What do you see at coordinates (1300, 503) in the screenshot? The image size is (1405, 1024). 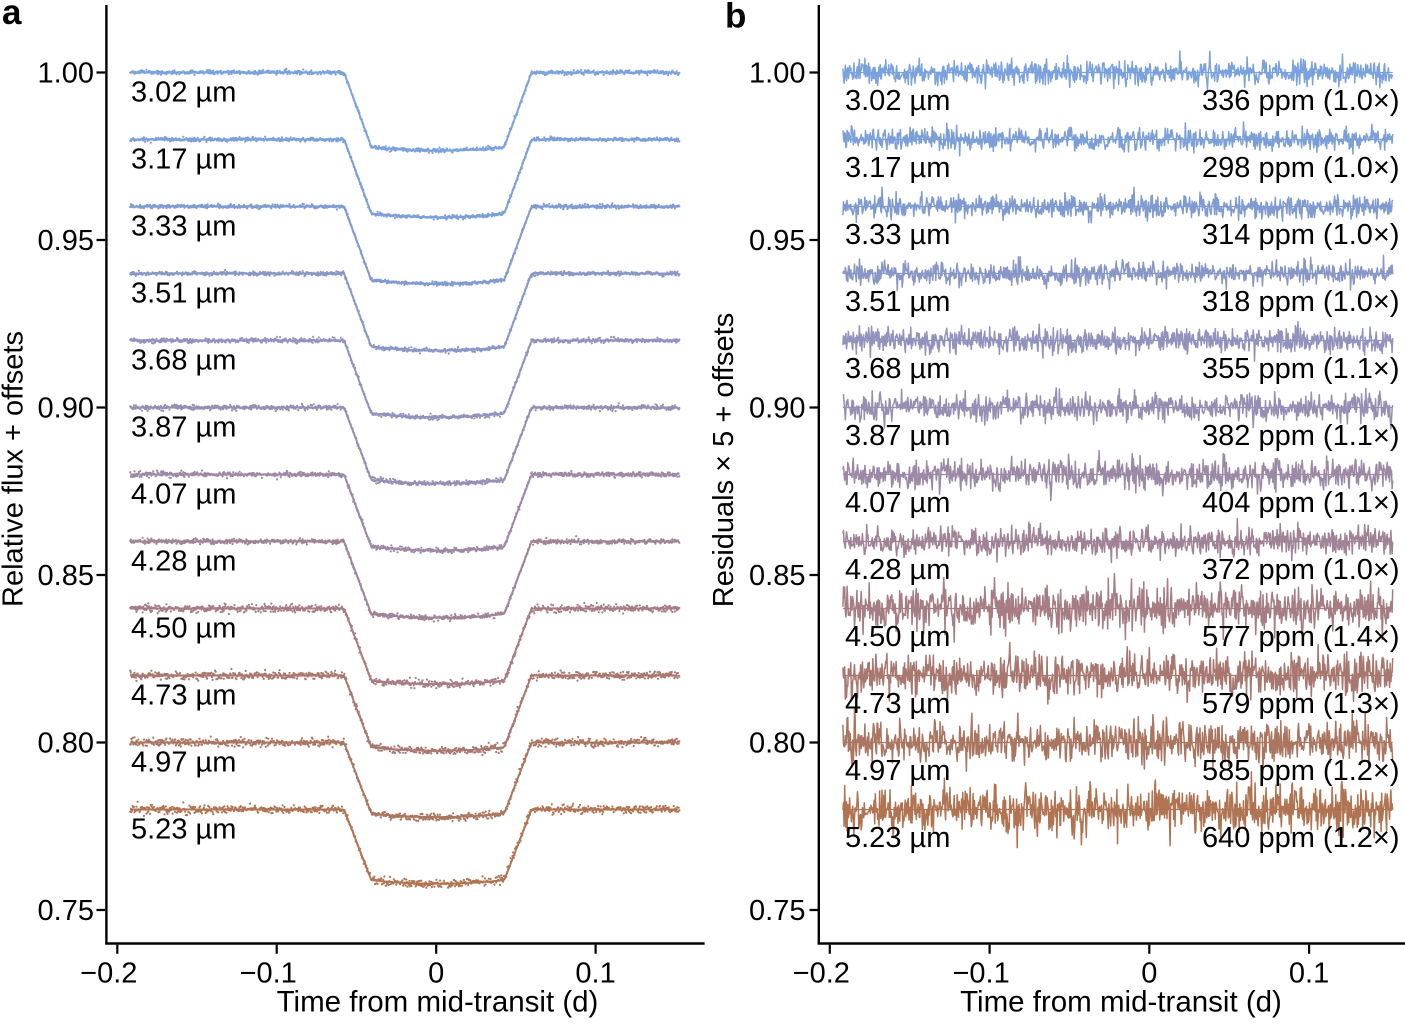 I see `svg-text: 404 ppm (1.1×)` at bounding box center [1300, 503].